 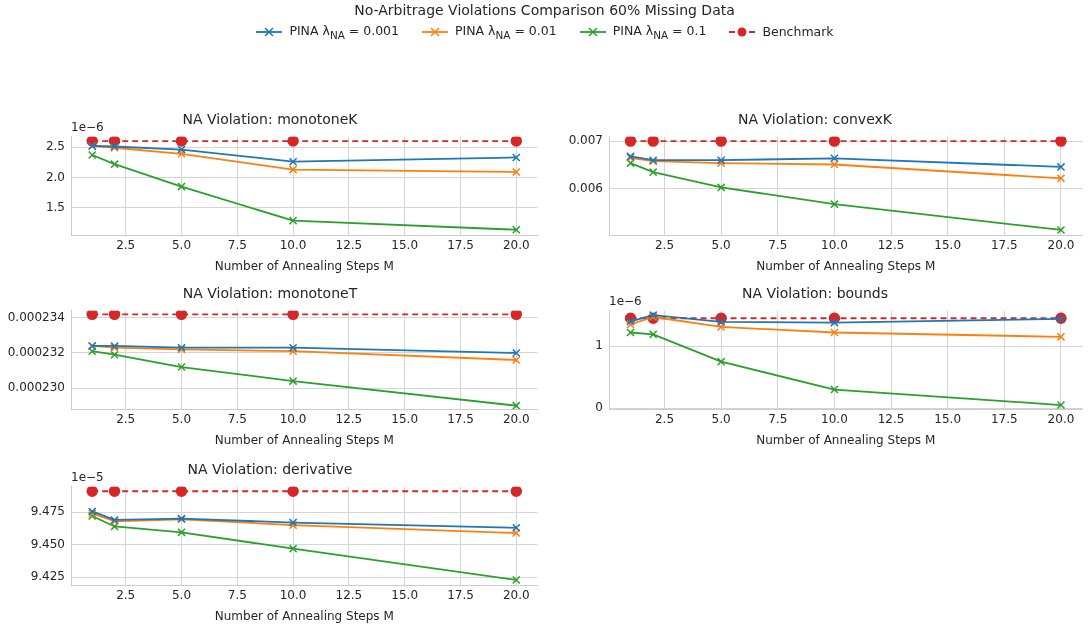 What do you see at coordinates (36, 387) in the screenshot?
I see `y-tick-label: 0.000230` at bounding box center [36, 387].